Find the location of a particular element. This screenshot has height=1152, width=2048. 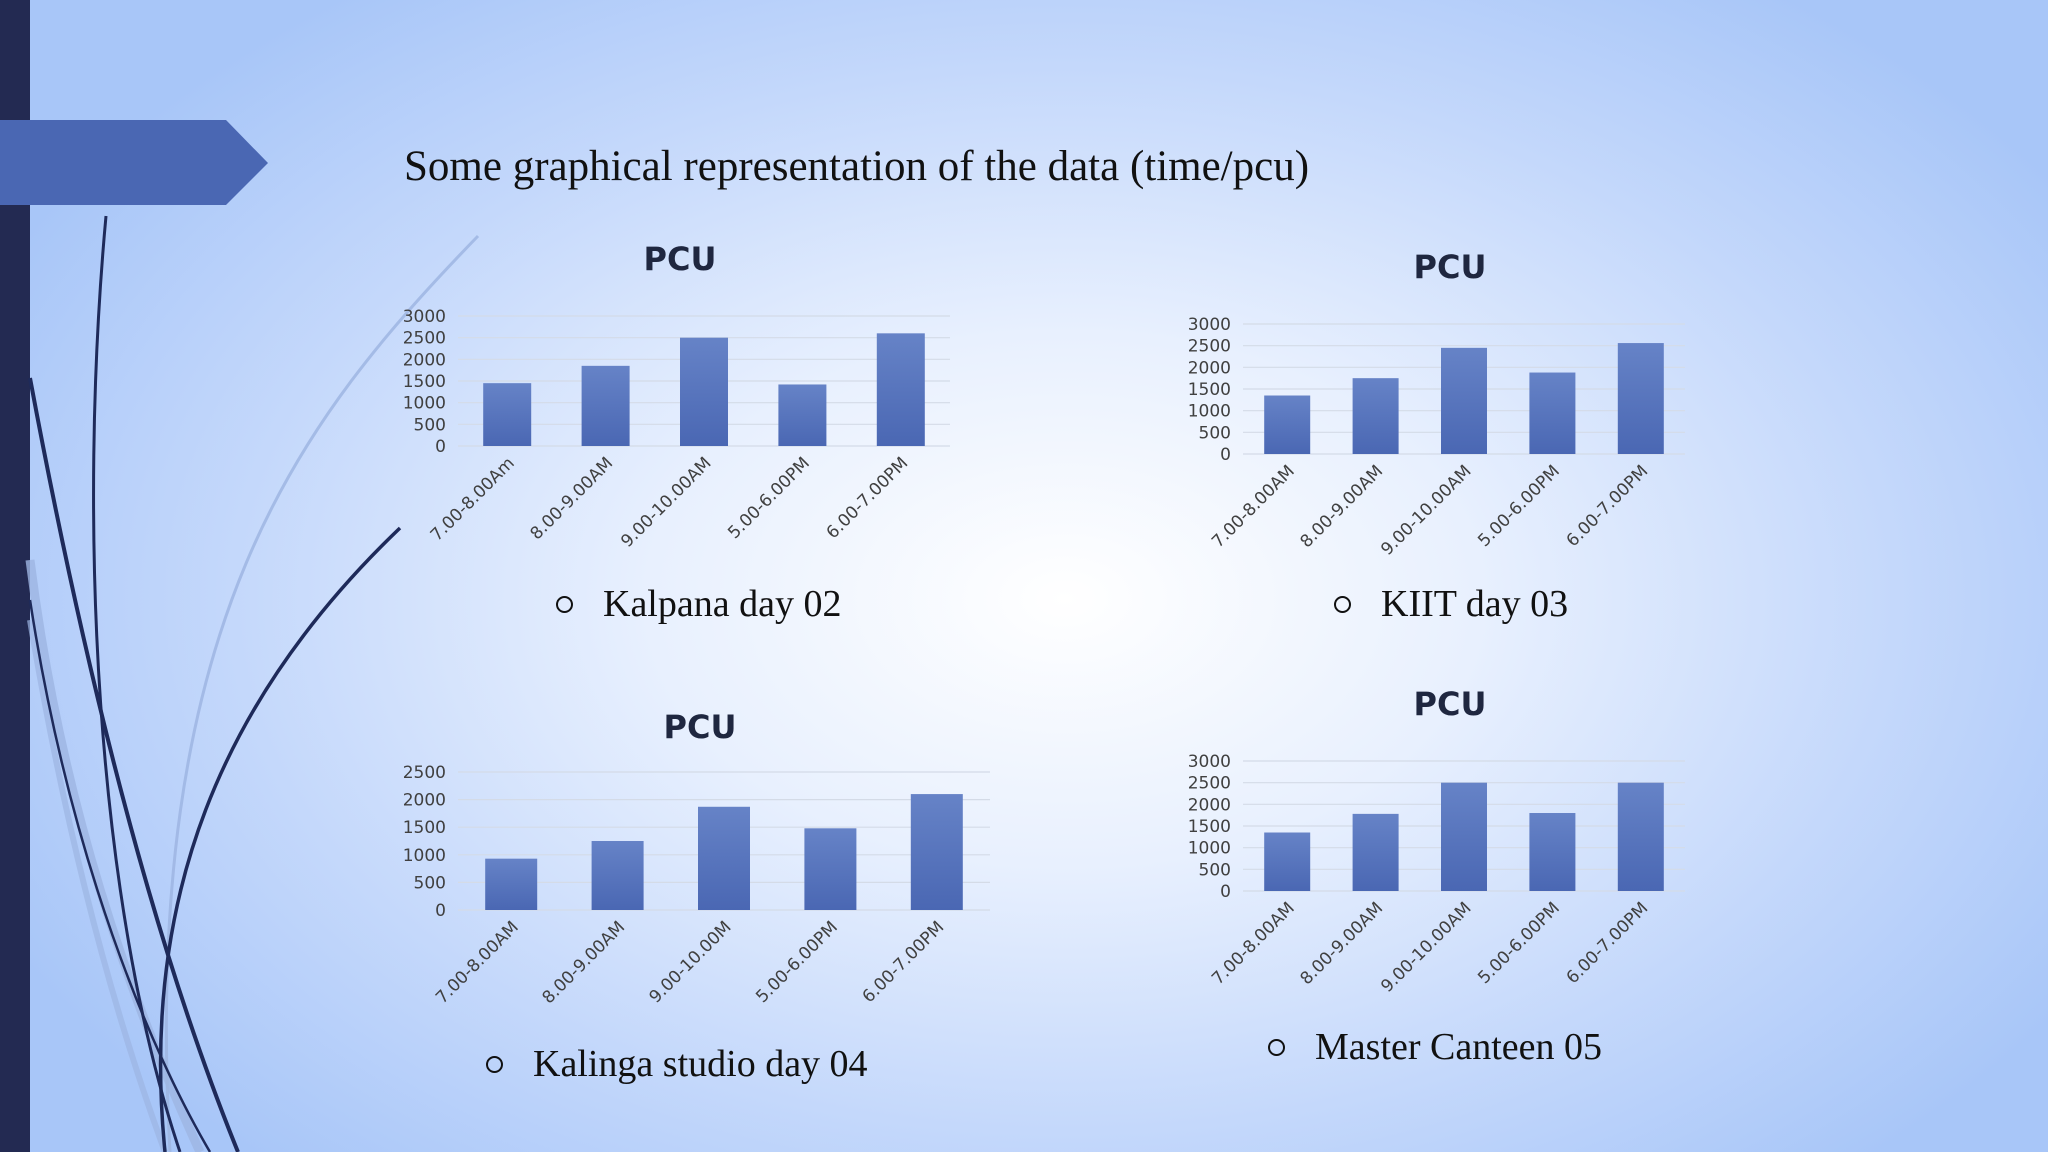

caption-kalinga-studio: Kalinga studio day 04 is located at coordinates (677, 1064).